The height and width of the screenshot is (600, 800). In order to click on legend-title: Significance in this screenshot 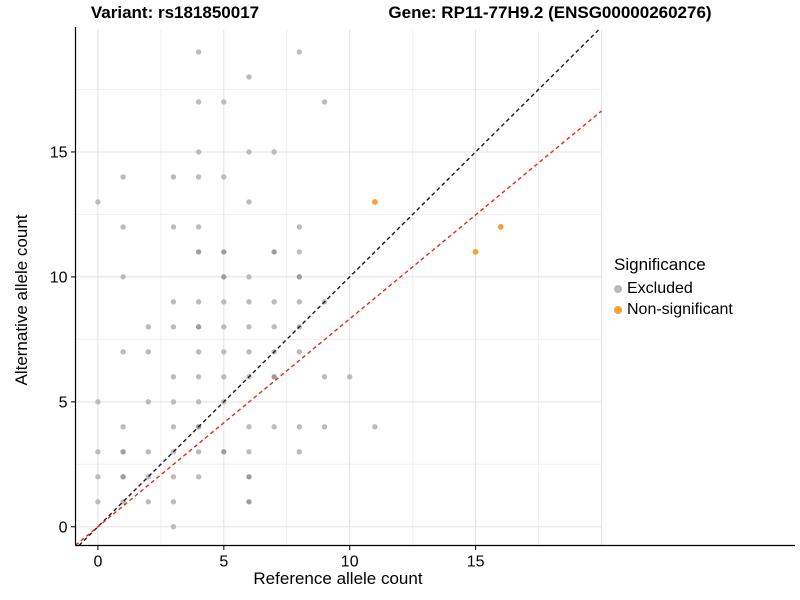, I will do `click(660, 264)`.